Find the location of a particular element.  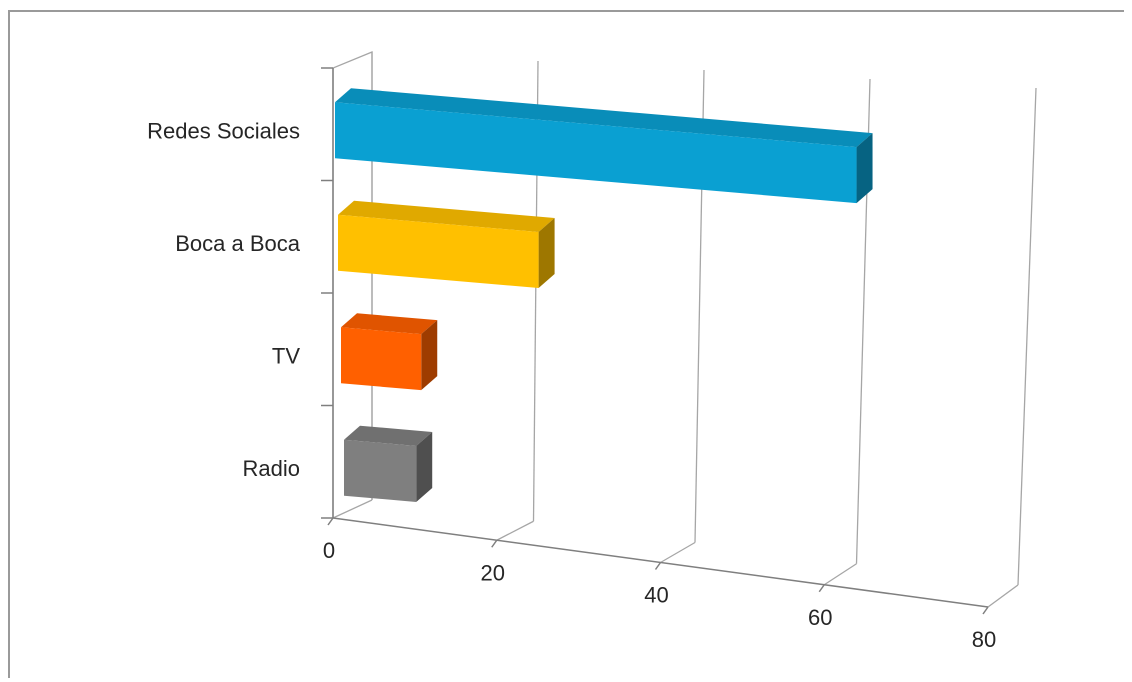

category-label: Radio is located at coordinates (271, 468).